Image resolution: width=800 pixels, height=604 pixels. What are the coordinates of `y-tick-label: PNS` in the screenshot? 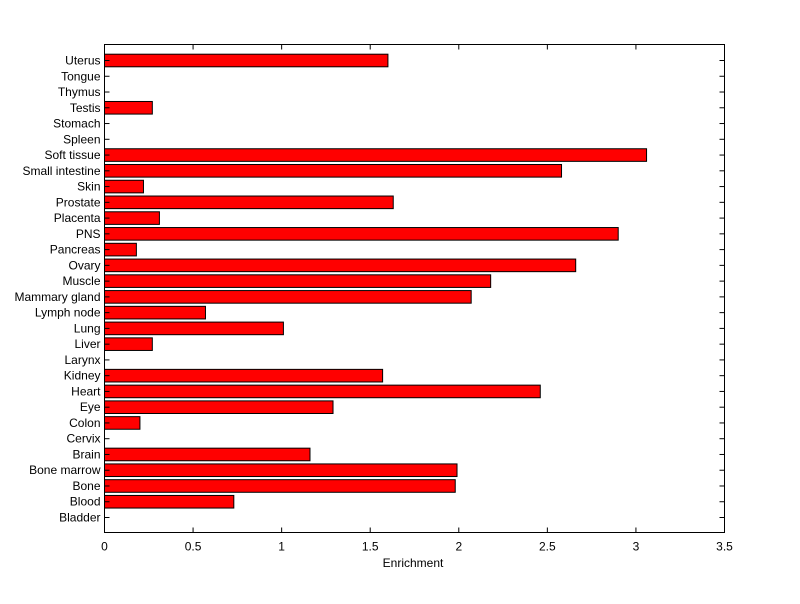 It's located at (88, 234).